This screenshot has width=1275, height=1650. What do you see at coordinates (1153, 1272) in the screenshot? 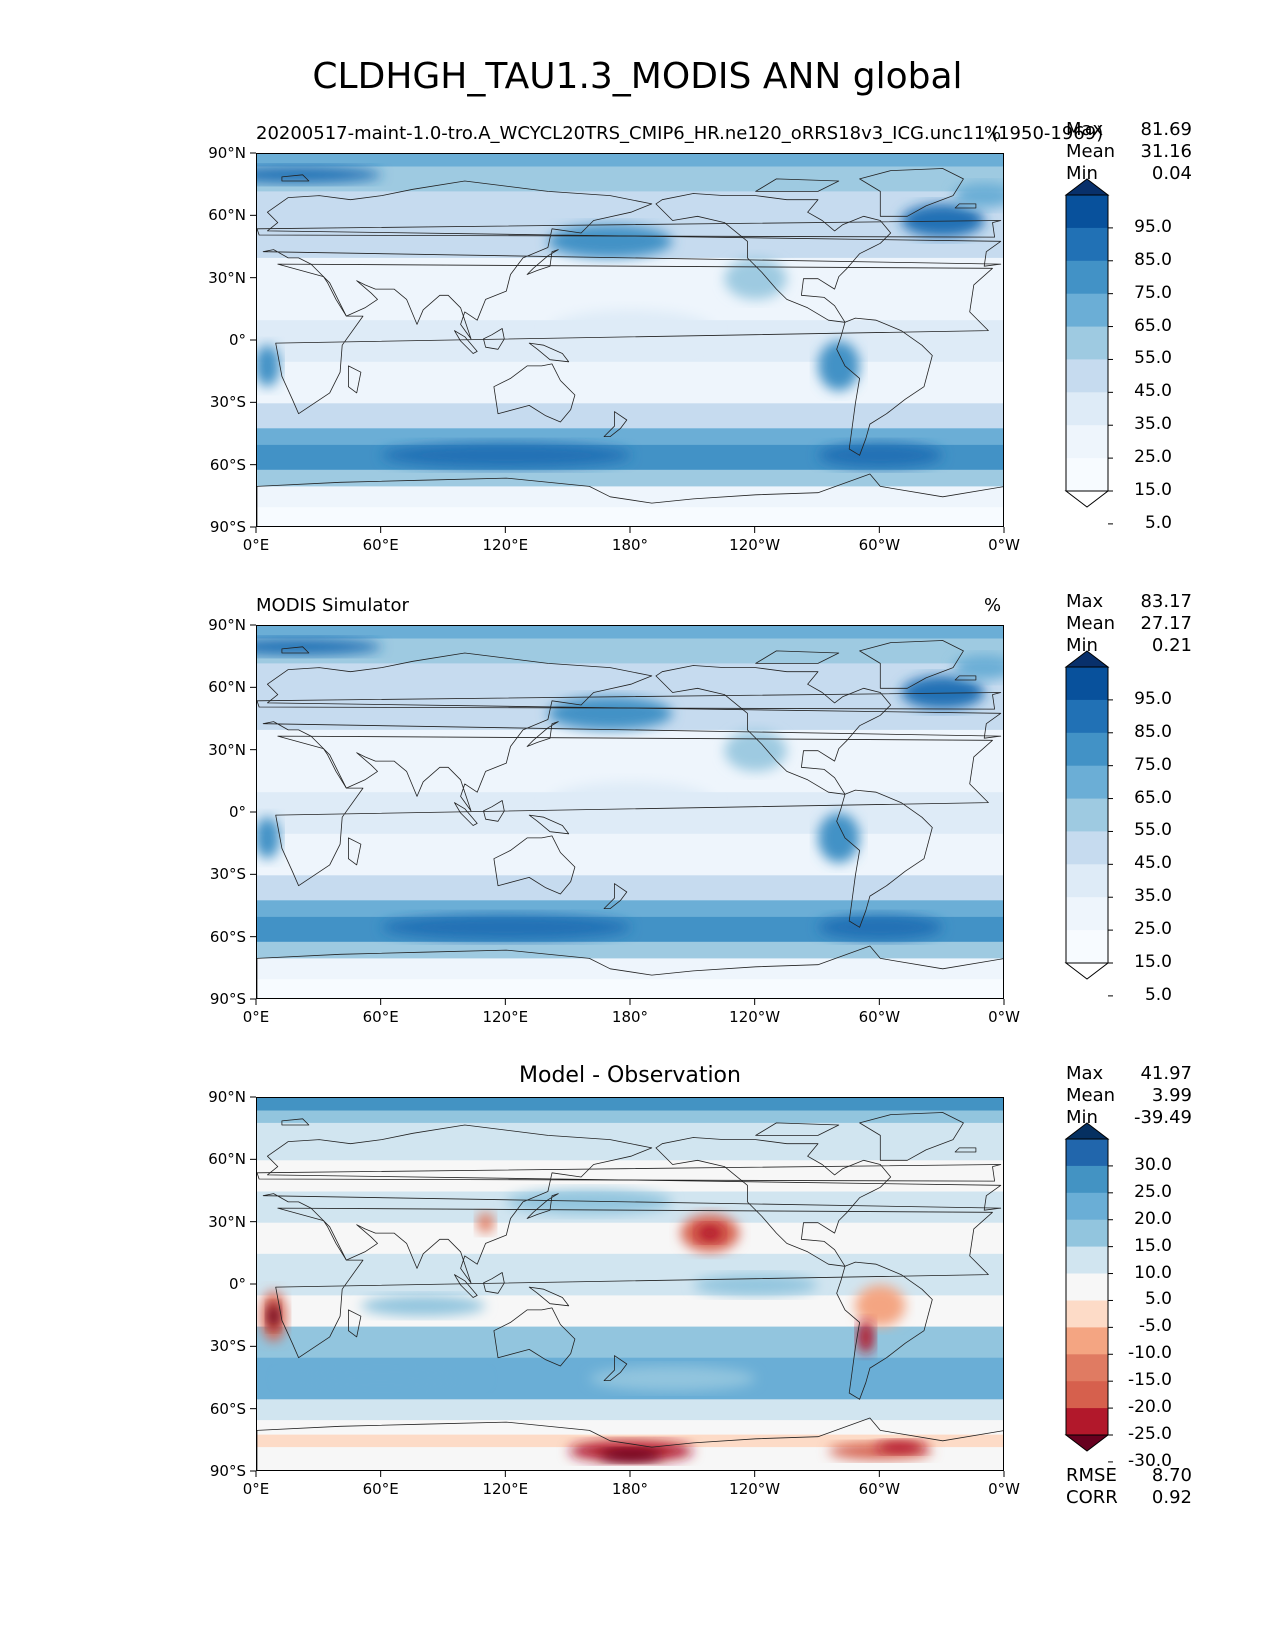
I see `colorbar-tick-label: 10.0` at bounding box center [1153, 1272].